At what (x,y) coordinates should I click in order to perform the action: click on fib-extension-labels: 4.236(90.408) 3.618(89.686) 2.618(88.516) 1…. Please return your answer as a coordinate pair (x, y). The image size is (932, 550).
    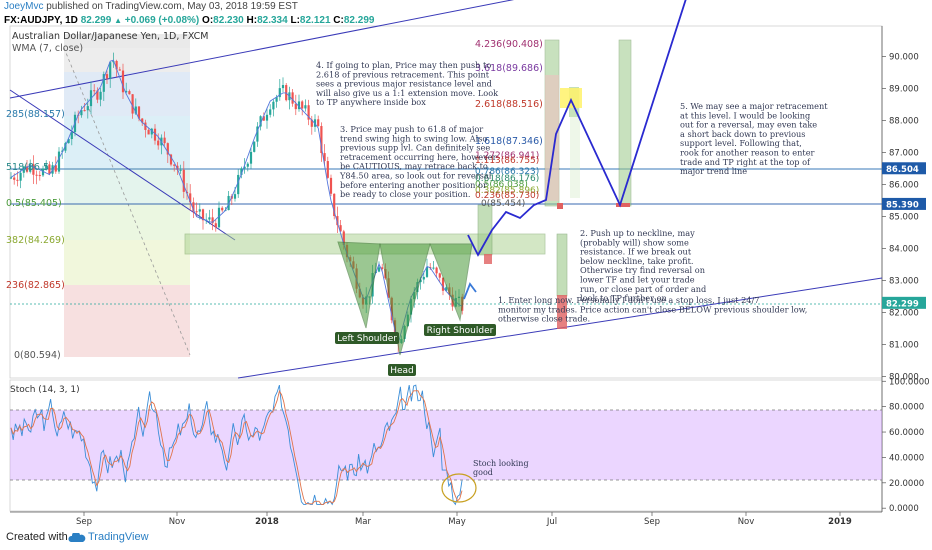
    Looking at the image, I should click on (509, 124).